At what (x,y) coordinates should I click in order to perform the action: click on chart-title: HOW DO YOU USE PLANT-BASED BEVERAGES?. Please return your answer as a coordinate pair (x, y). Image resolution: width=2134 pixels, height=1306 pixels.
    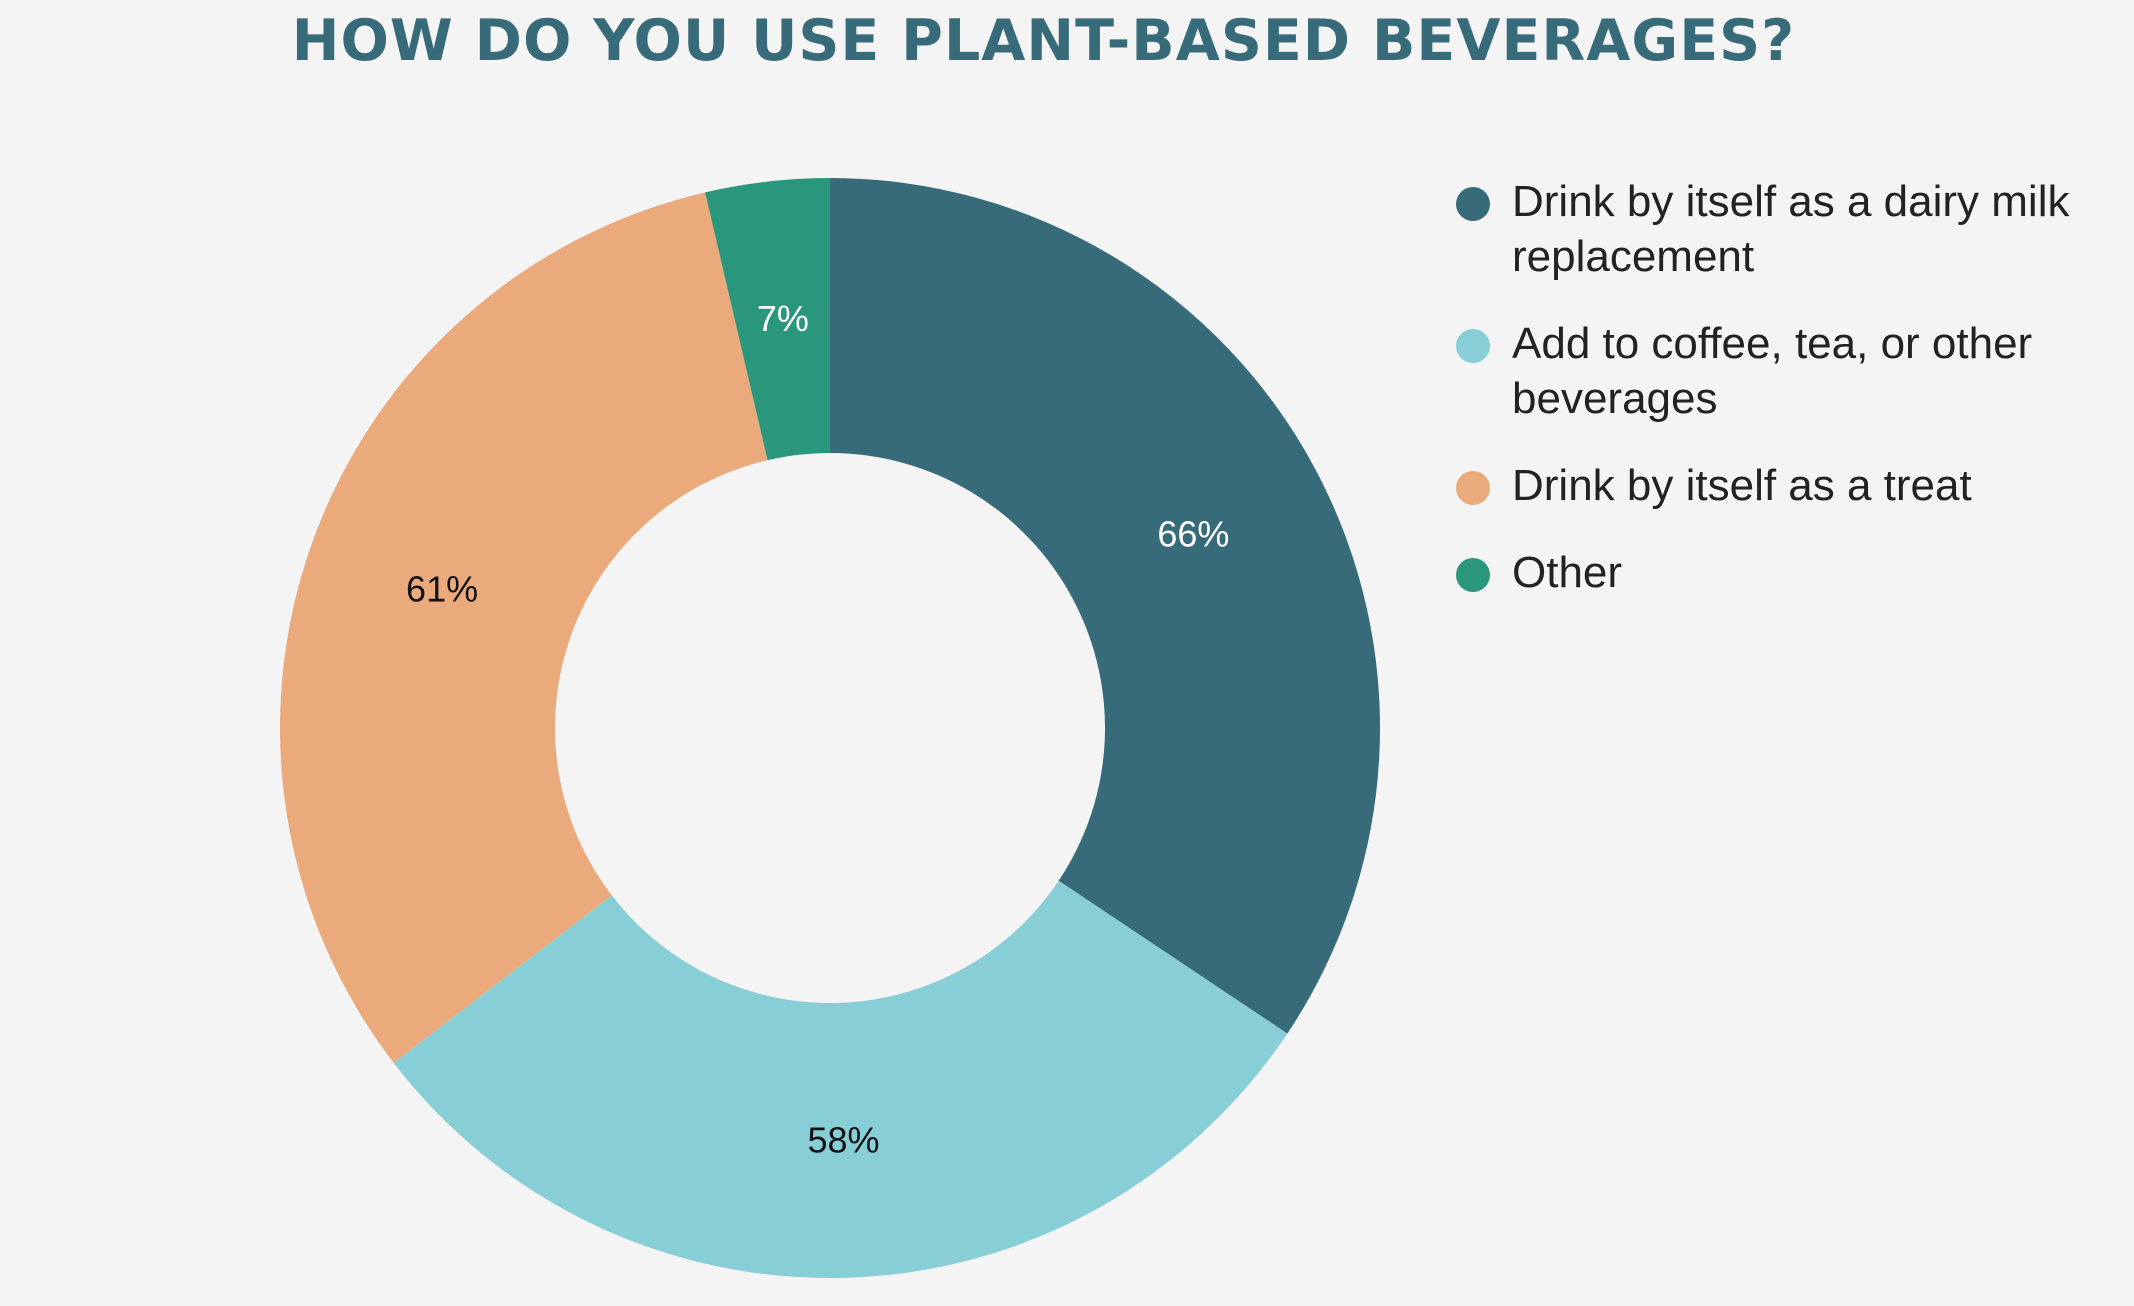
    Looking at the image, I should click on (1043, 41).